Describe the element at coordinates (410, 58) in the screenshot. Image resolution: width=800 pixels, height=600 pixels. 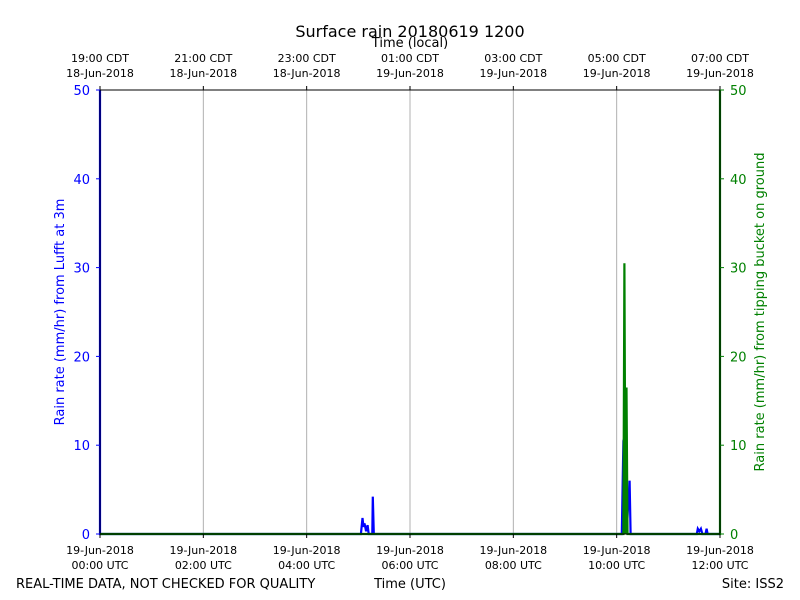
I see `top-x-tick-label-time: 01:00 CDT` at that location.